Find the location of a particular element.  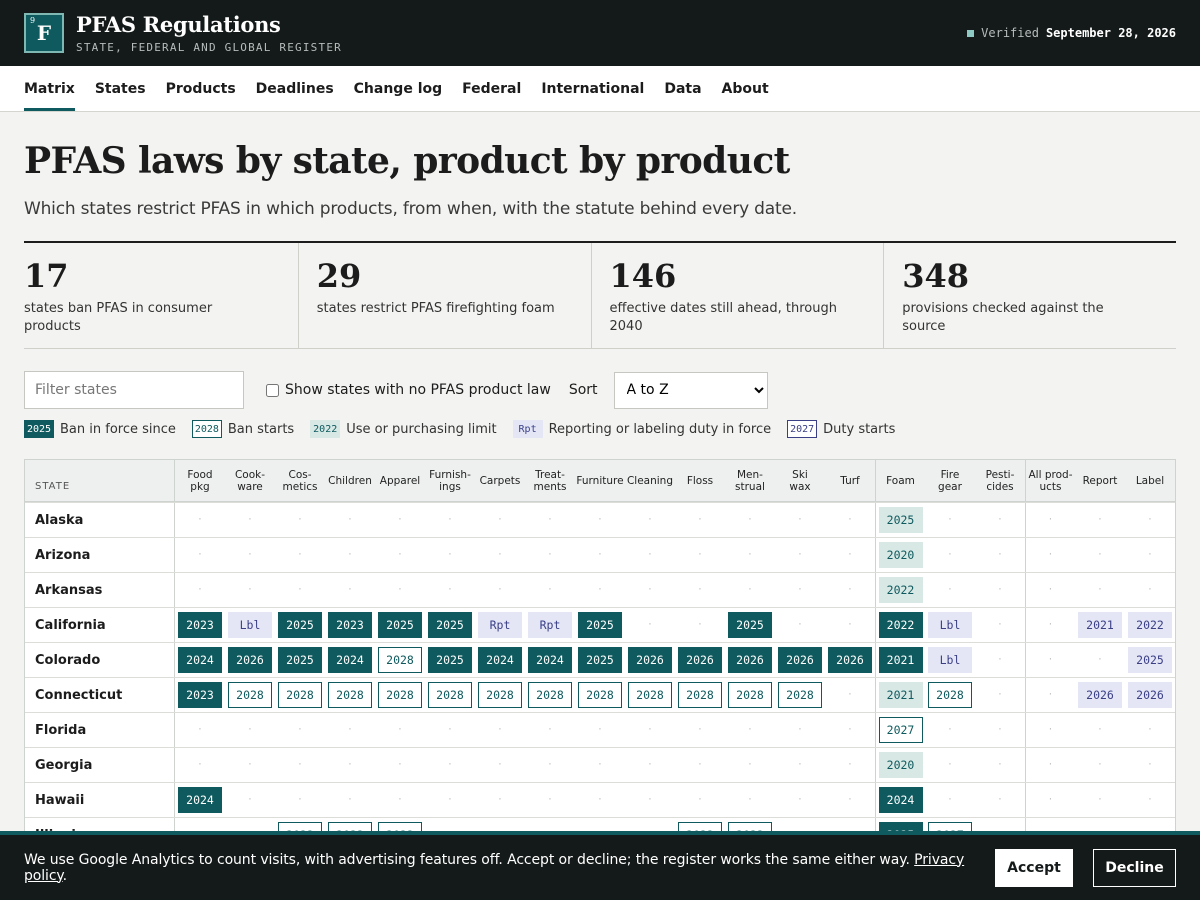

column-header: Turf is located at coordinates (850, 480).